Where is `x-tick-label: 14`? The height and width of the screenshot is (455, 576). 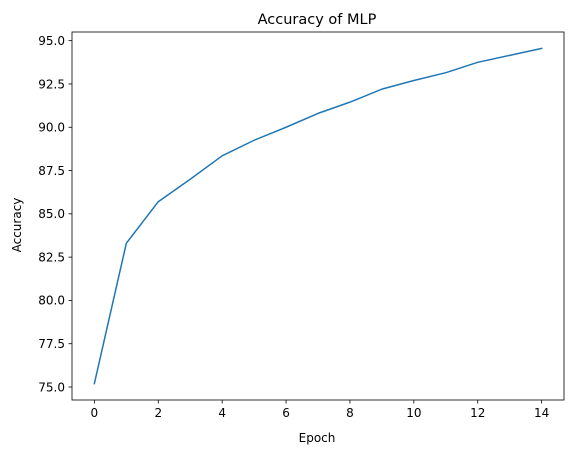
x-tick-label: 14 is located at coordinates (541, 413).